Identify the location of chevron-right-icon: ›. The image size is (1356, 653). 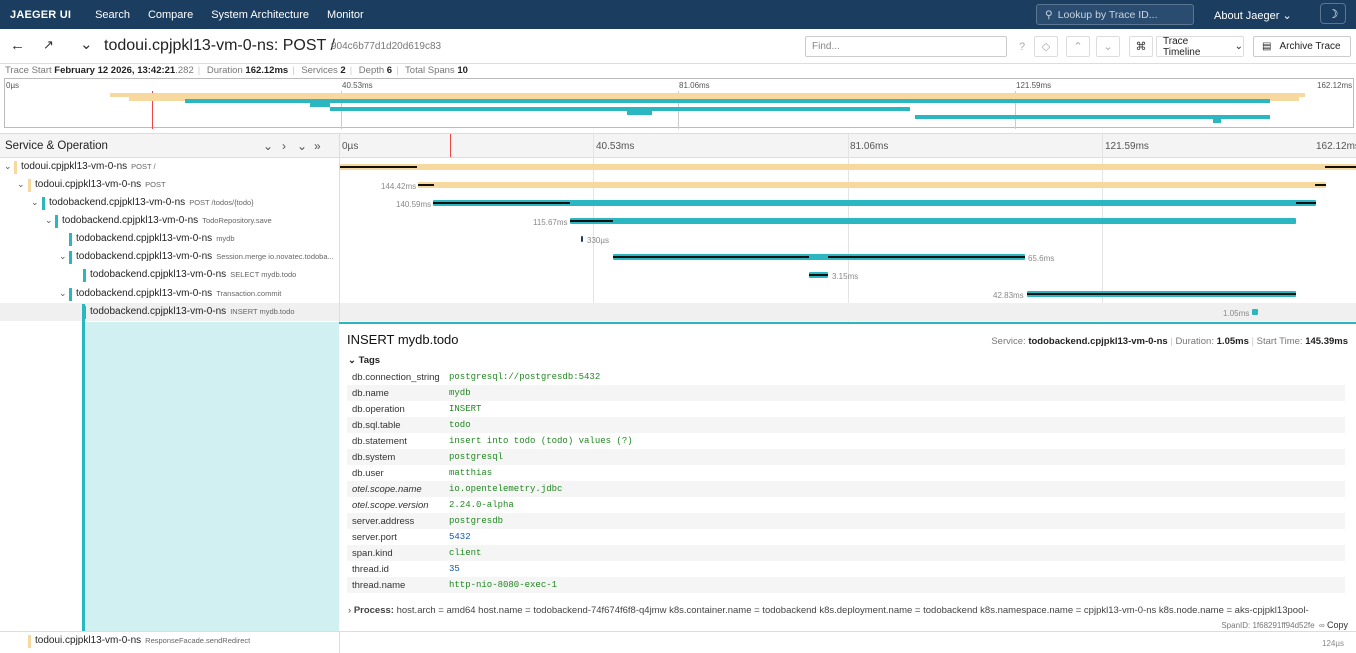
(350, 610).